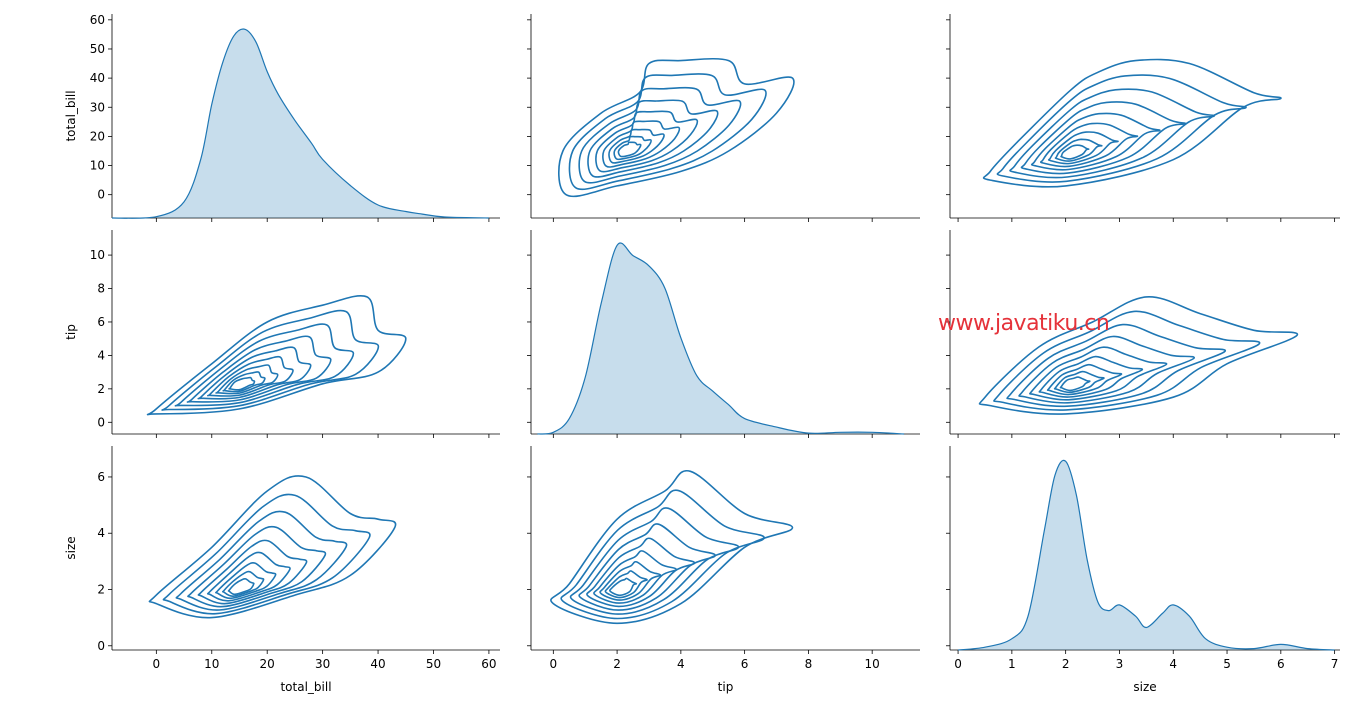 This screenshot has width=1366, height=705. I want to click on contour-level-6-total_bill-vs-size, so click(1083, 148).